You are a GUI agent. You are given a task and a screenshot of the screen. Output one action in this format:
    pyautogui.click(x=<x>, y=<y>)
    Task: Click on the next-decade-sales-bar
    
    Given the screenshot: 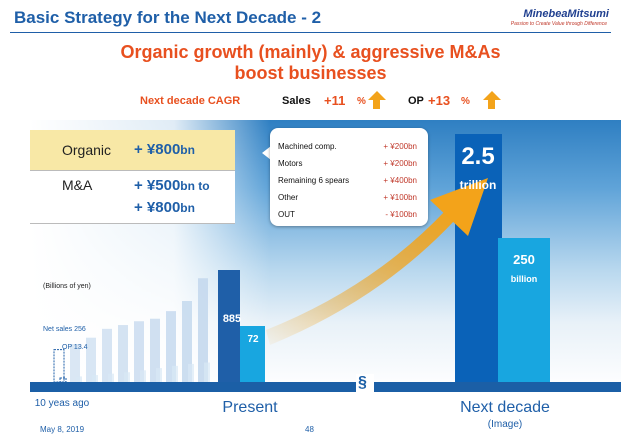 What is the action you would take?
    pyautogui.click(x=478, y=258)
    